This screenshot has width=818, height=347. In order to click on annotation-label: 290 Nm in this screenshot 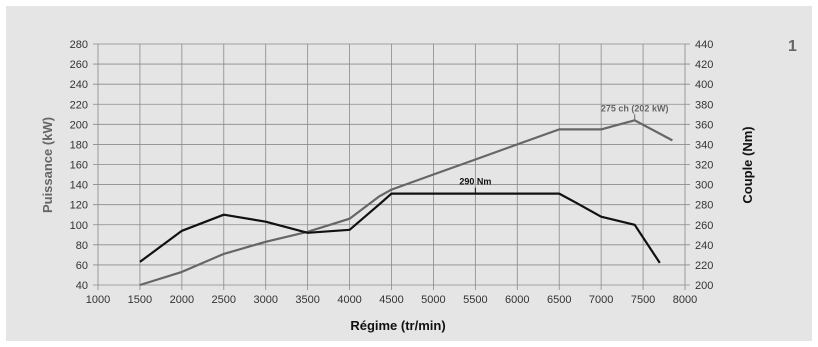, I will do `click(475, 182)`.